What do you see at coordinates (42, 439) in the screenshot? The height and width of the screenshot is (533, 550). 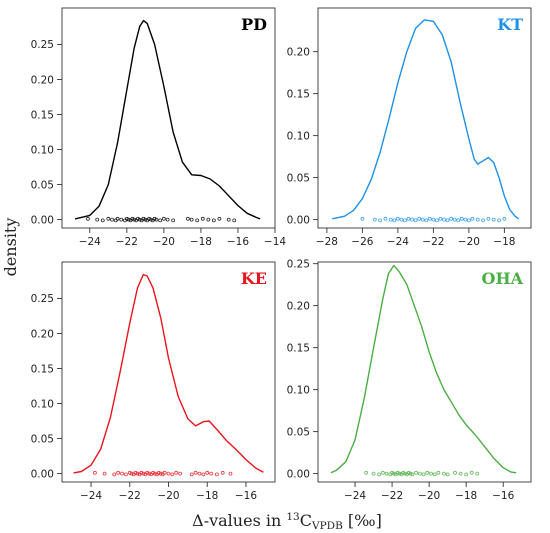 I see `y-tick-label-ke: 0.05` at bounding box center [42, 439].